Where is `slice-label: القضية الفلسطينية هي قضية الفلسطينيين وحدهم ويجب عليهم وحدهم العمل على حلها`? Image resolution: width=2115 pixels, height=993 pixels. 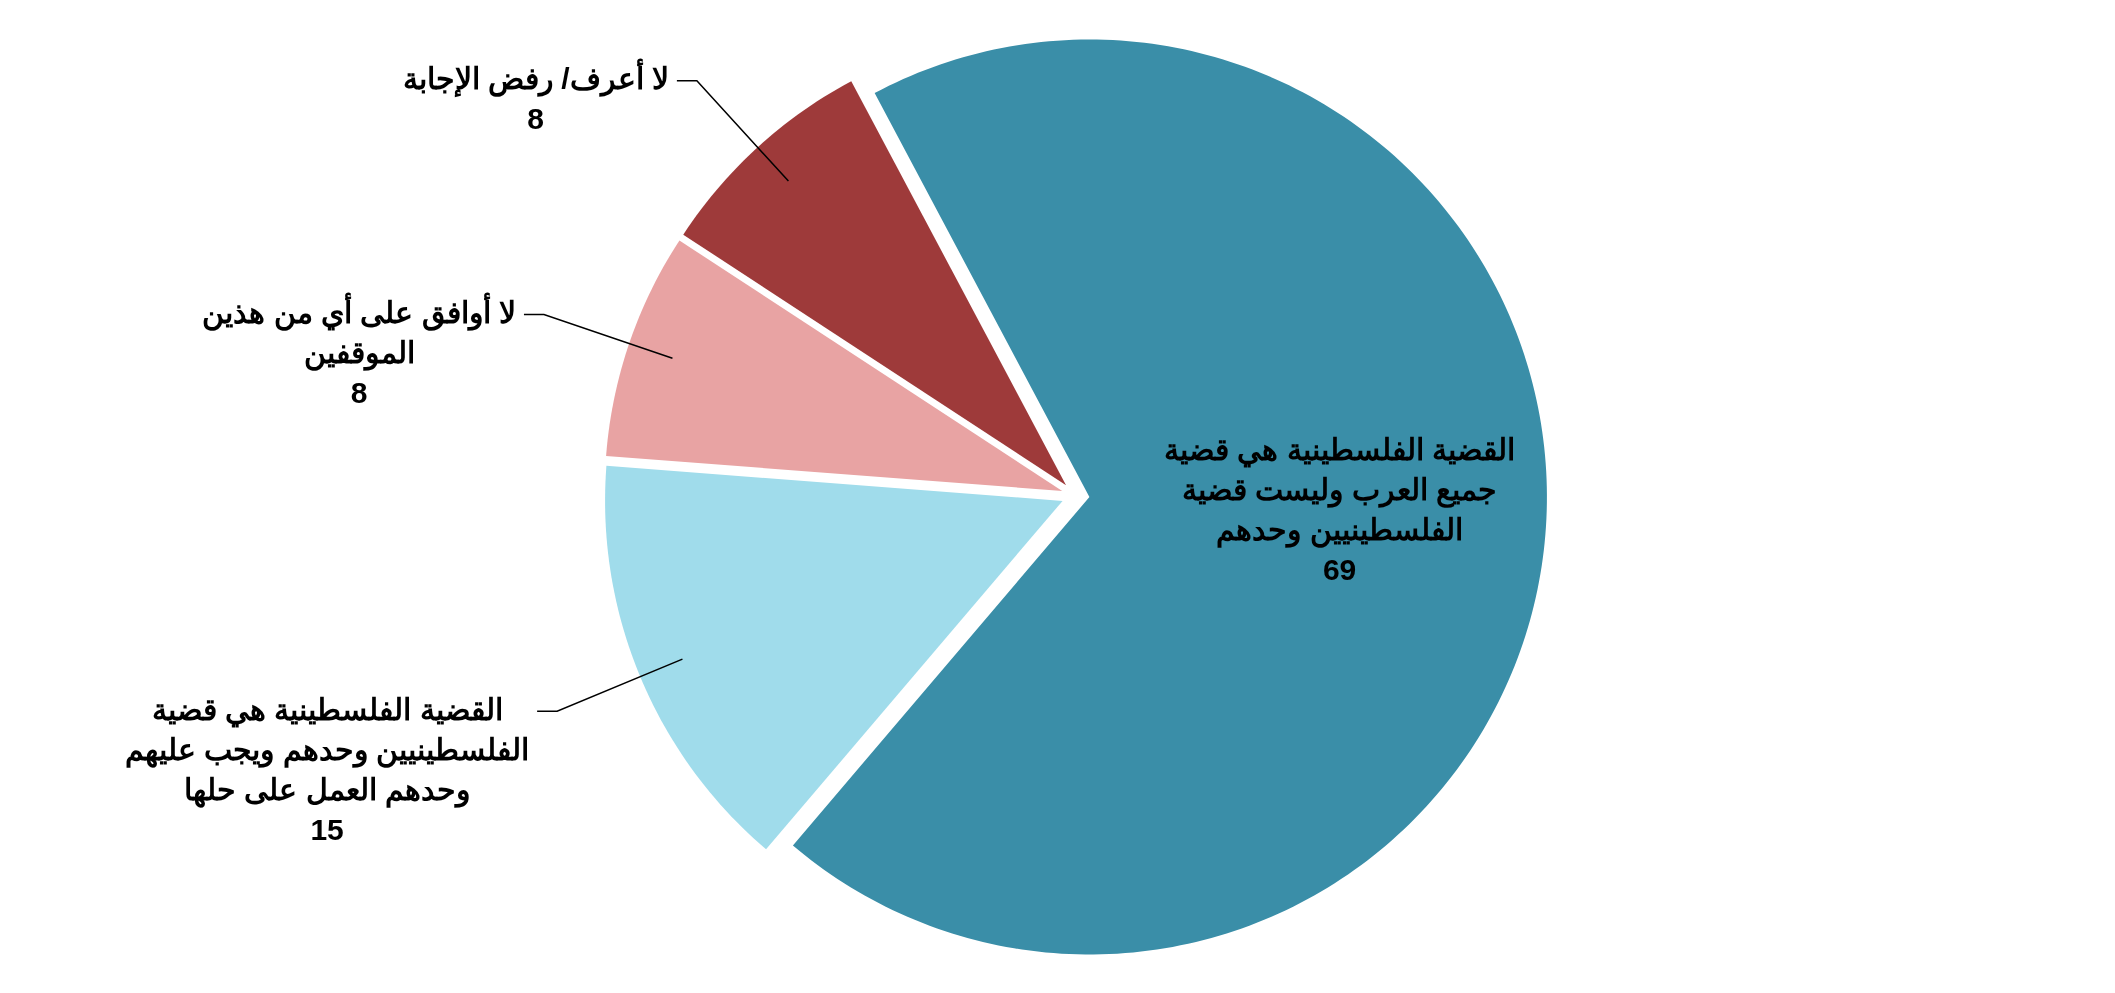
slice-label: القضية الفلسطينية هي قضية الفلسطينيين وحدهم ويجب عليهم وحدهم العمل على حلها is located at coordinates (327, 750).